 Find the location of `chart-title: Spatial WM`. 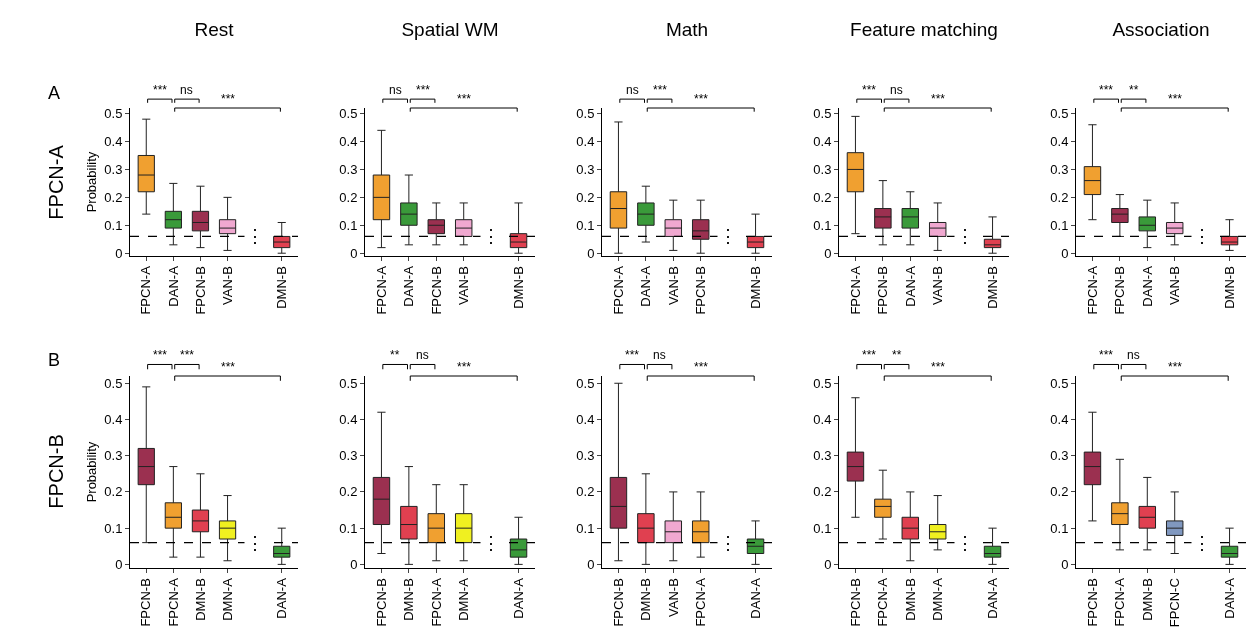

chart-title: Spatial WM is located at coordinates (450, 29).